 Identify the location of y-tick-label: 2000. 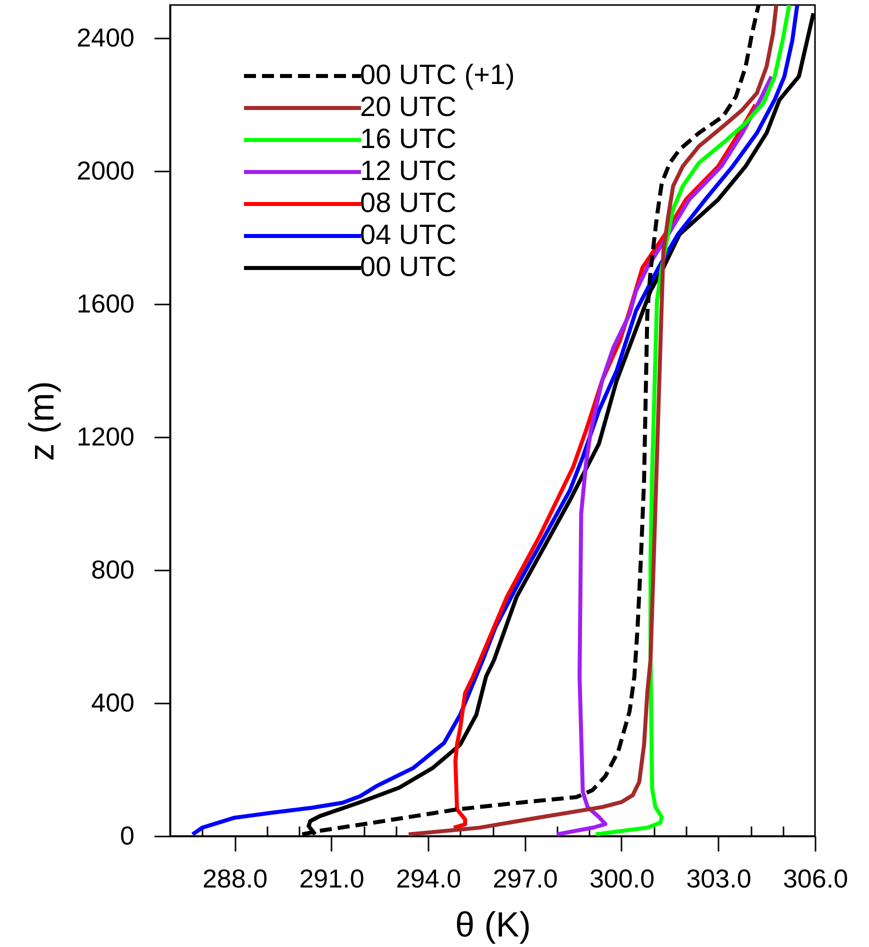
(105, 171).